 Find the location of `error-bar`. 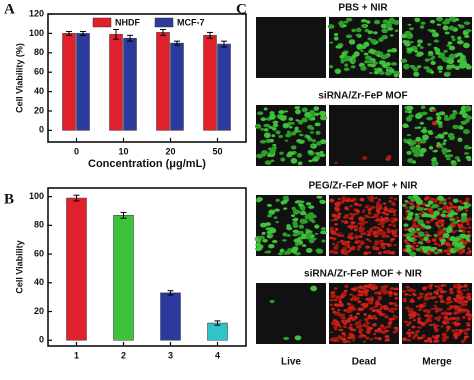

error-bar is located at coordinates (170, 293).